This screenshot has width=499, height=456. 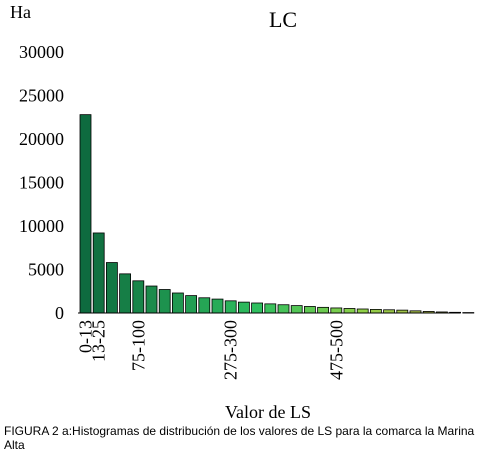 What do you see at coordinates (99, 341) in the screenshot?
I see `x-tick-label: 13-25` at bounding box center [99, 341].